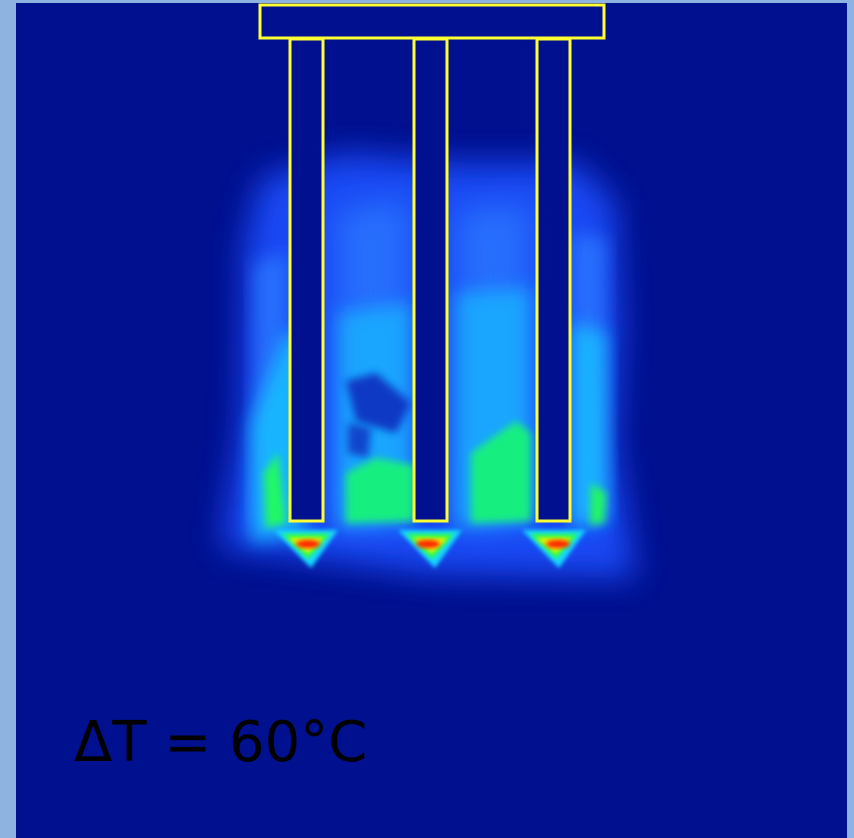 This screenshot has width=854, height=838. I want to click on rod-left-outline, so click(306, 280).